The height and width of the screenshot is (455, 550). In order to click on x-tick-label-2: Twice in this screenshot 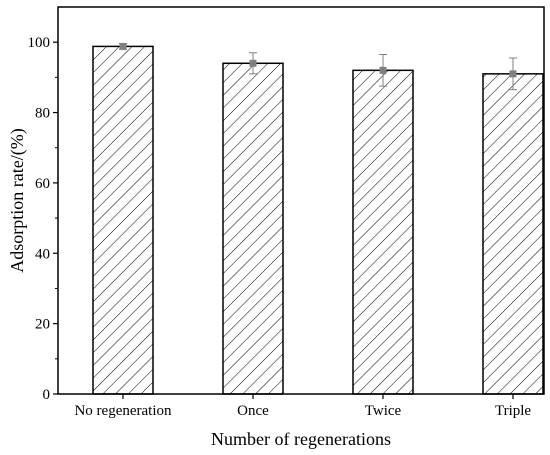, I will do `click(383, 411)`.